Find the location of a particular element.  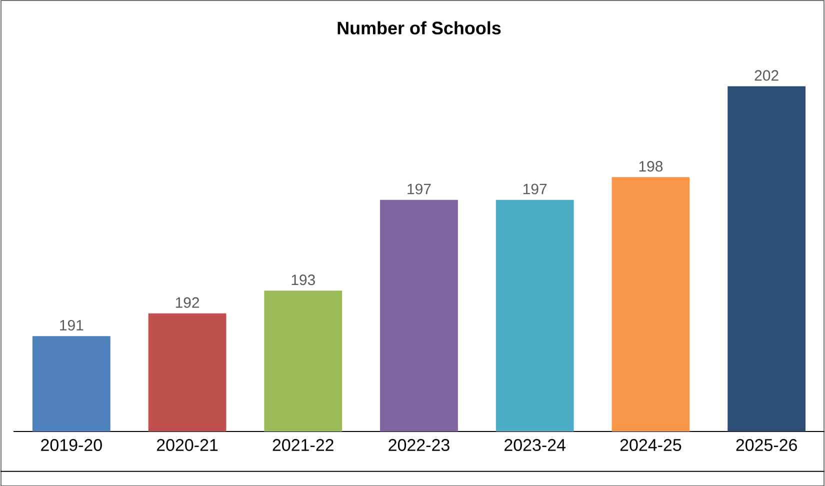

data-label: 202 is located at coordinates (766, 75).